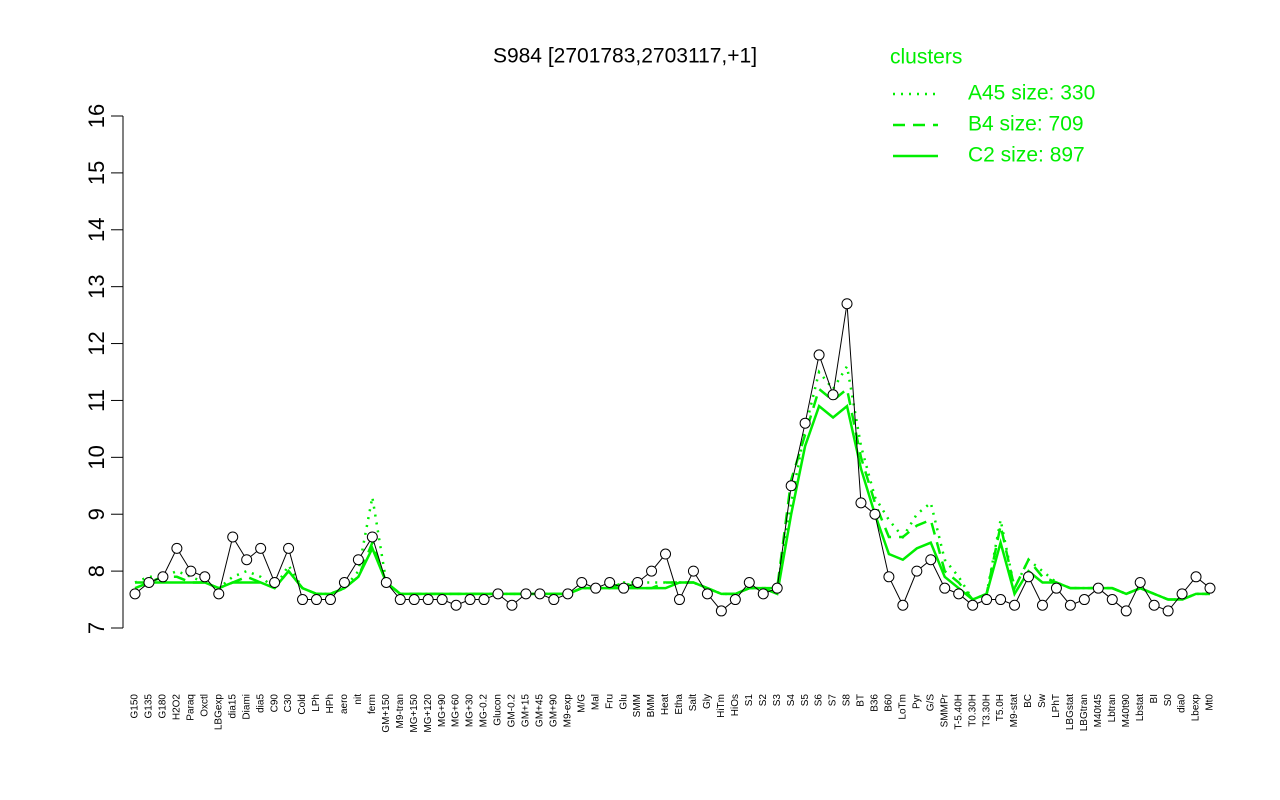 Image resolution: width=1280 pixels, height=800 pixels. What do you see at coordinates (777, 700) in the screenshot?
I see `x-tick-label: S3` at bounding box center [777, 700].